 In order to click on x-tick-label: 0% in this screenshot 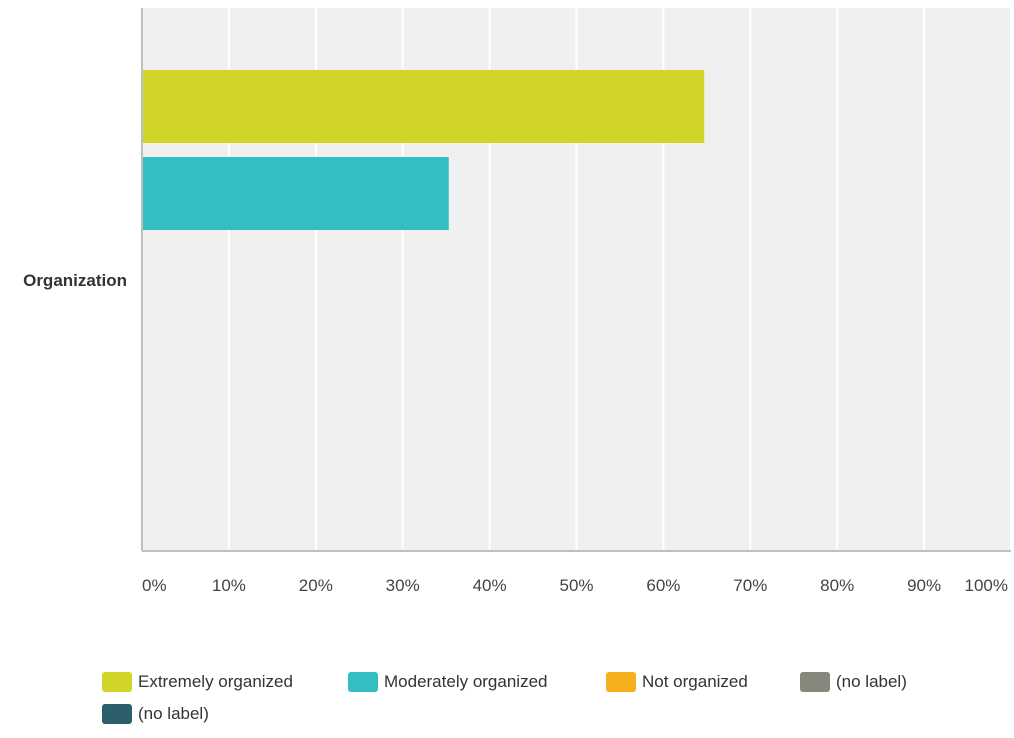, I will do `click(154, 585)`.